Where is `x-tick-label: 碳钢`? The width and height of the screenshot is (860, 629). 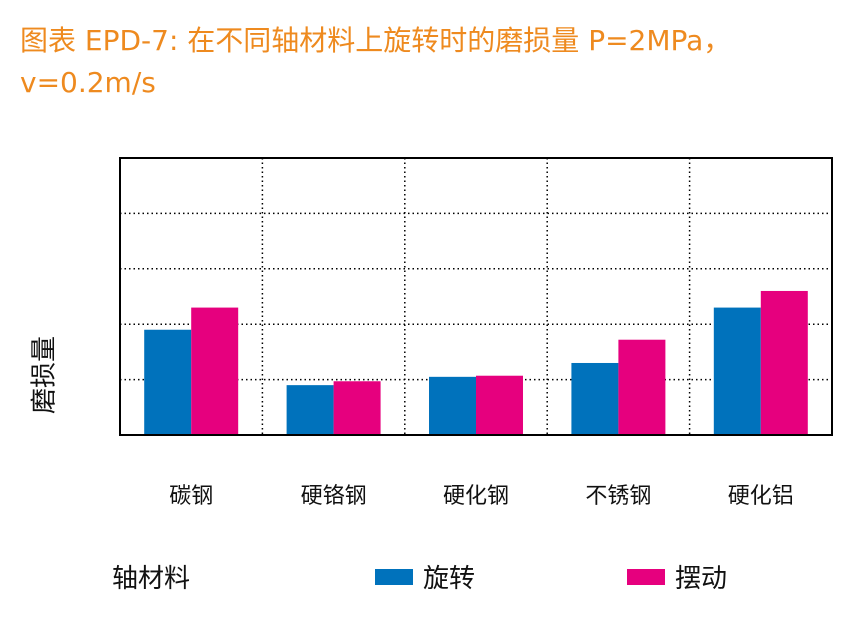 x-tick-label: 碳钢 is located at coordinates (191, 496).